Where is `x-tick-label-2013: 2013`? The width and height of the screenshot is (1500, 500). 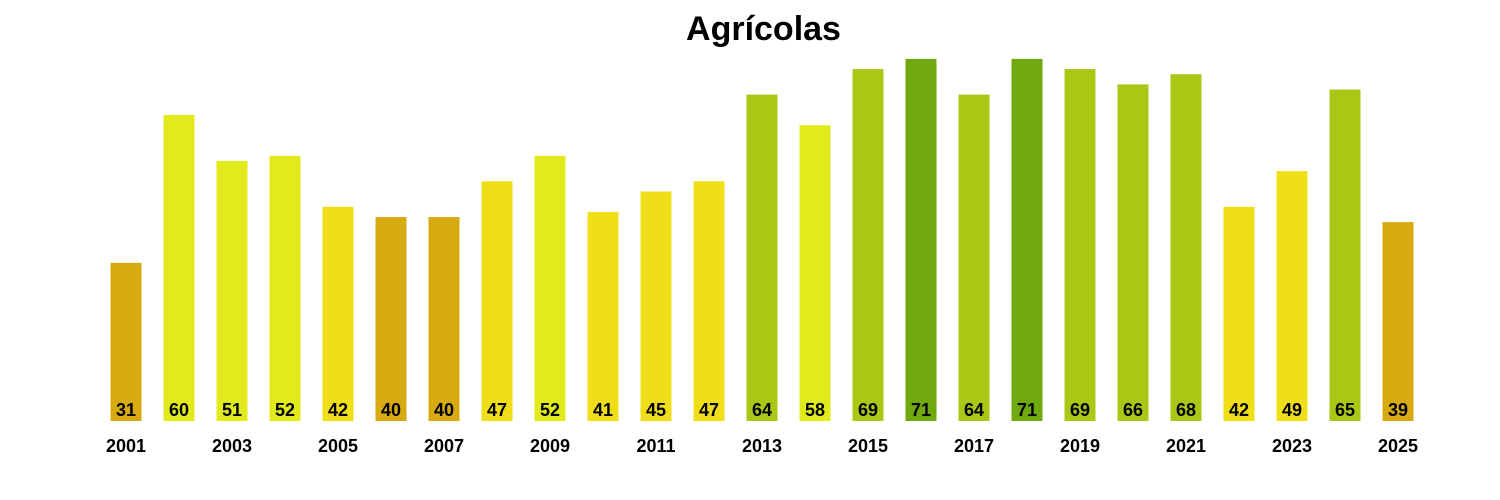 x-tick-label-2013: 2013 is located at coordinates (762, 446).